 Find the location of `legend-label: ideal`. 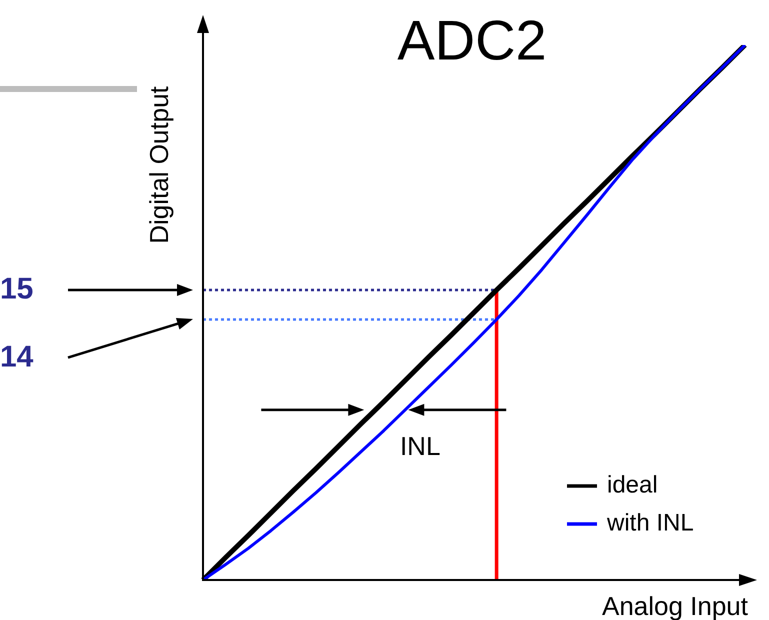

legend-label: ideal is located at coordinates (632, 485).